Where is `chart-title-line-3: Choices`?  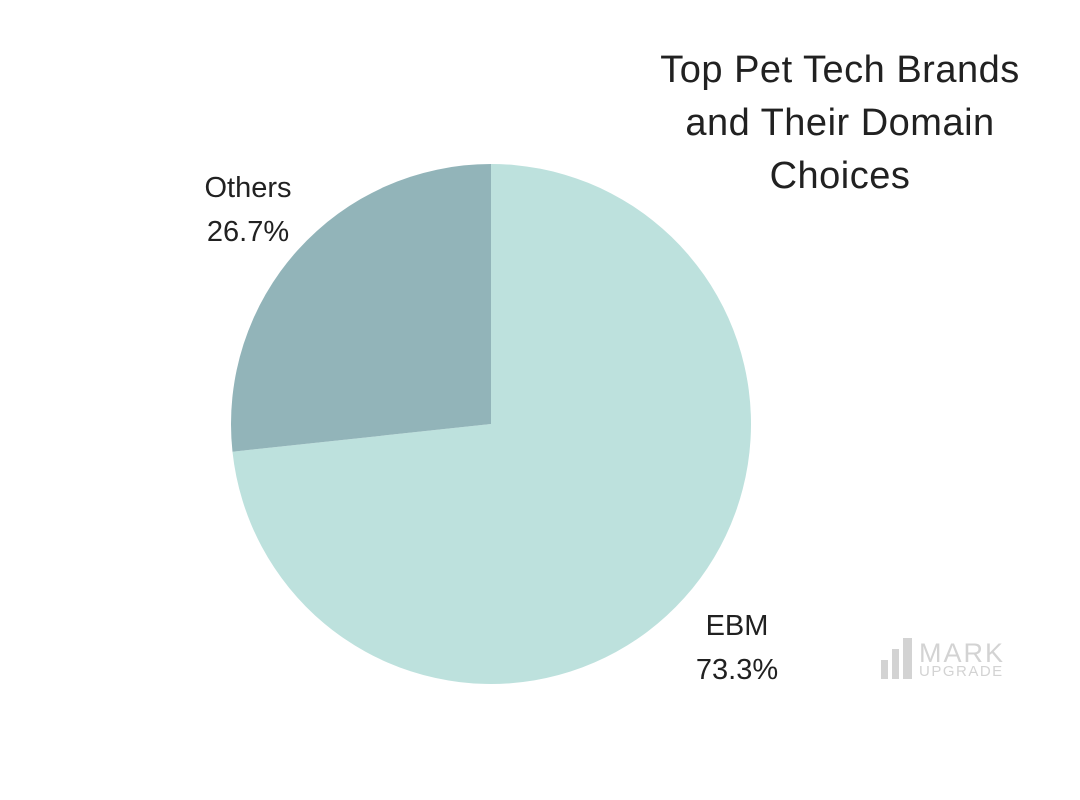 chart-title-line-3: Choices is located at coordinates (840, 176).